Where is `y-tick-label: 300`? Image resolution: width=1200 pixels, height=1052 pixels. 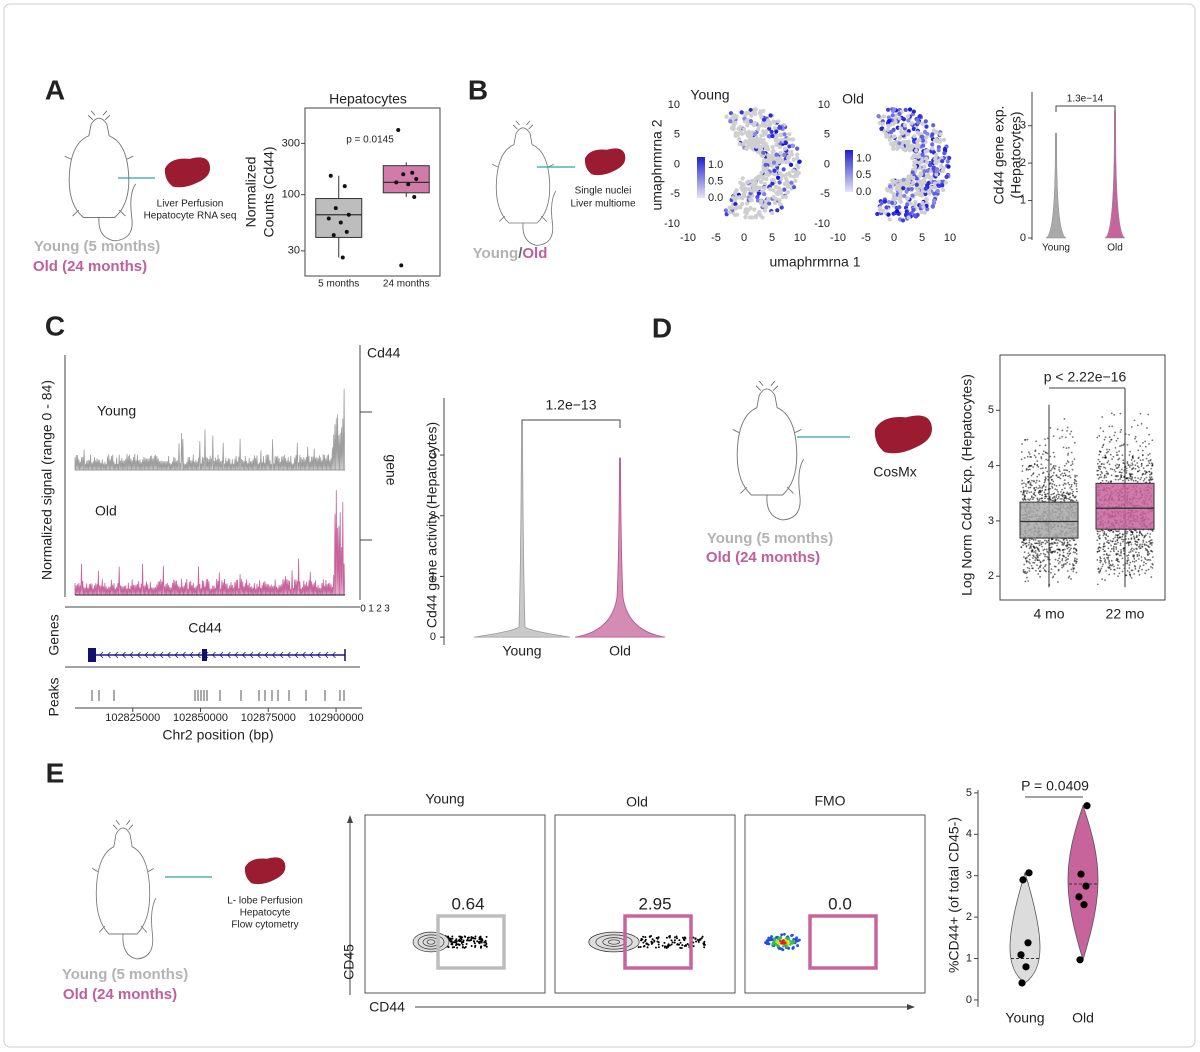
y-tick-label: 300 is located at coordinates (291, 143).